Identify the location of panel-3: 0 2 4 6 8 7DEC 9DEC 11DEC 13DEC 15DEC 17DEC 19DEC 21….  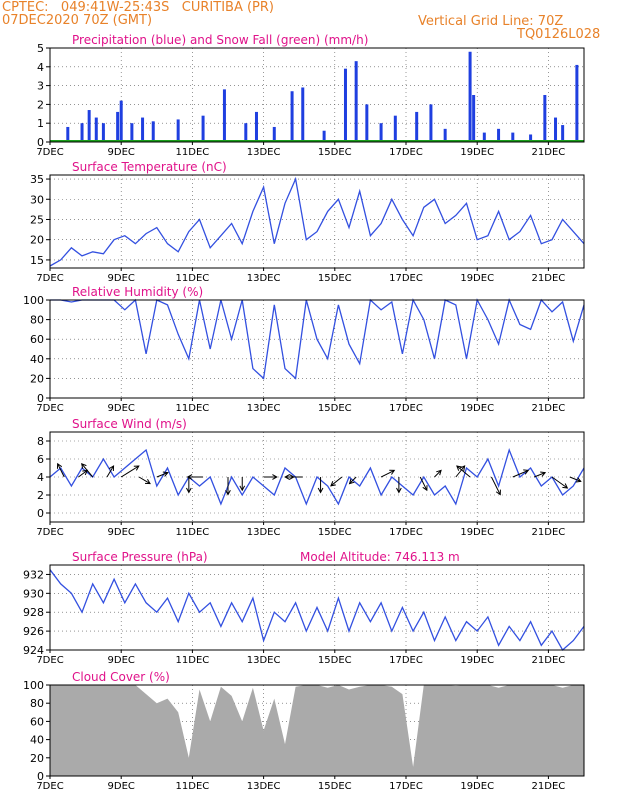
(310, 477).